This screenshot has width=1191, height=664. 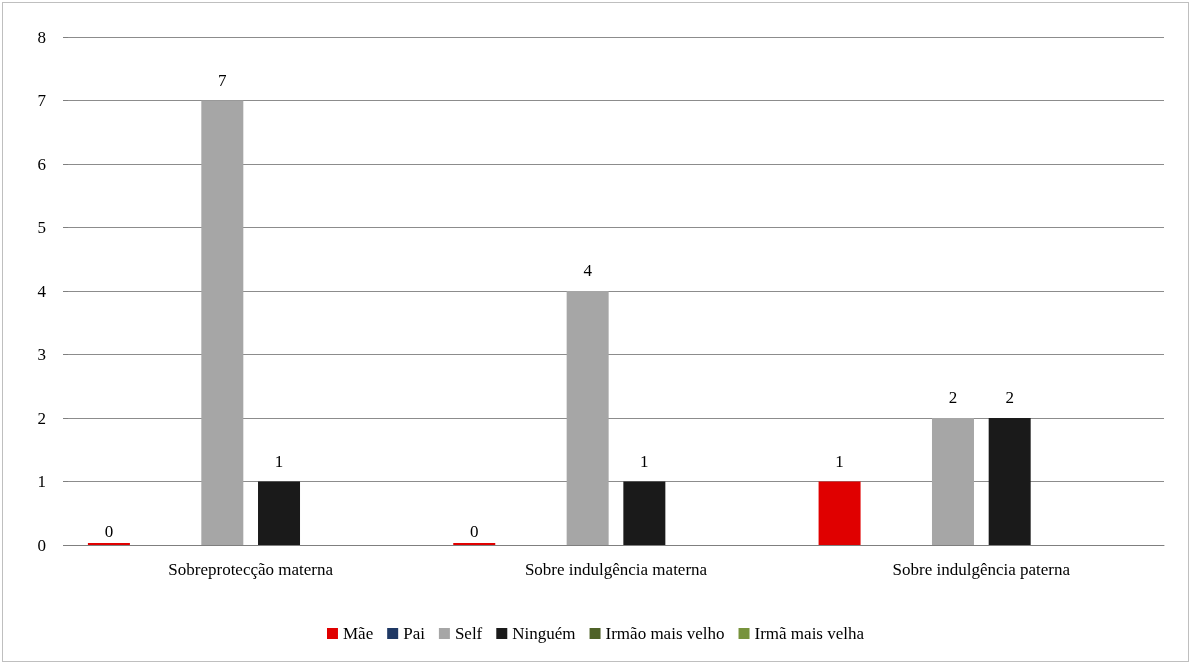 I want to click on y-tick-label: 6, so click(x=41, y=164).